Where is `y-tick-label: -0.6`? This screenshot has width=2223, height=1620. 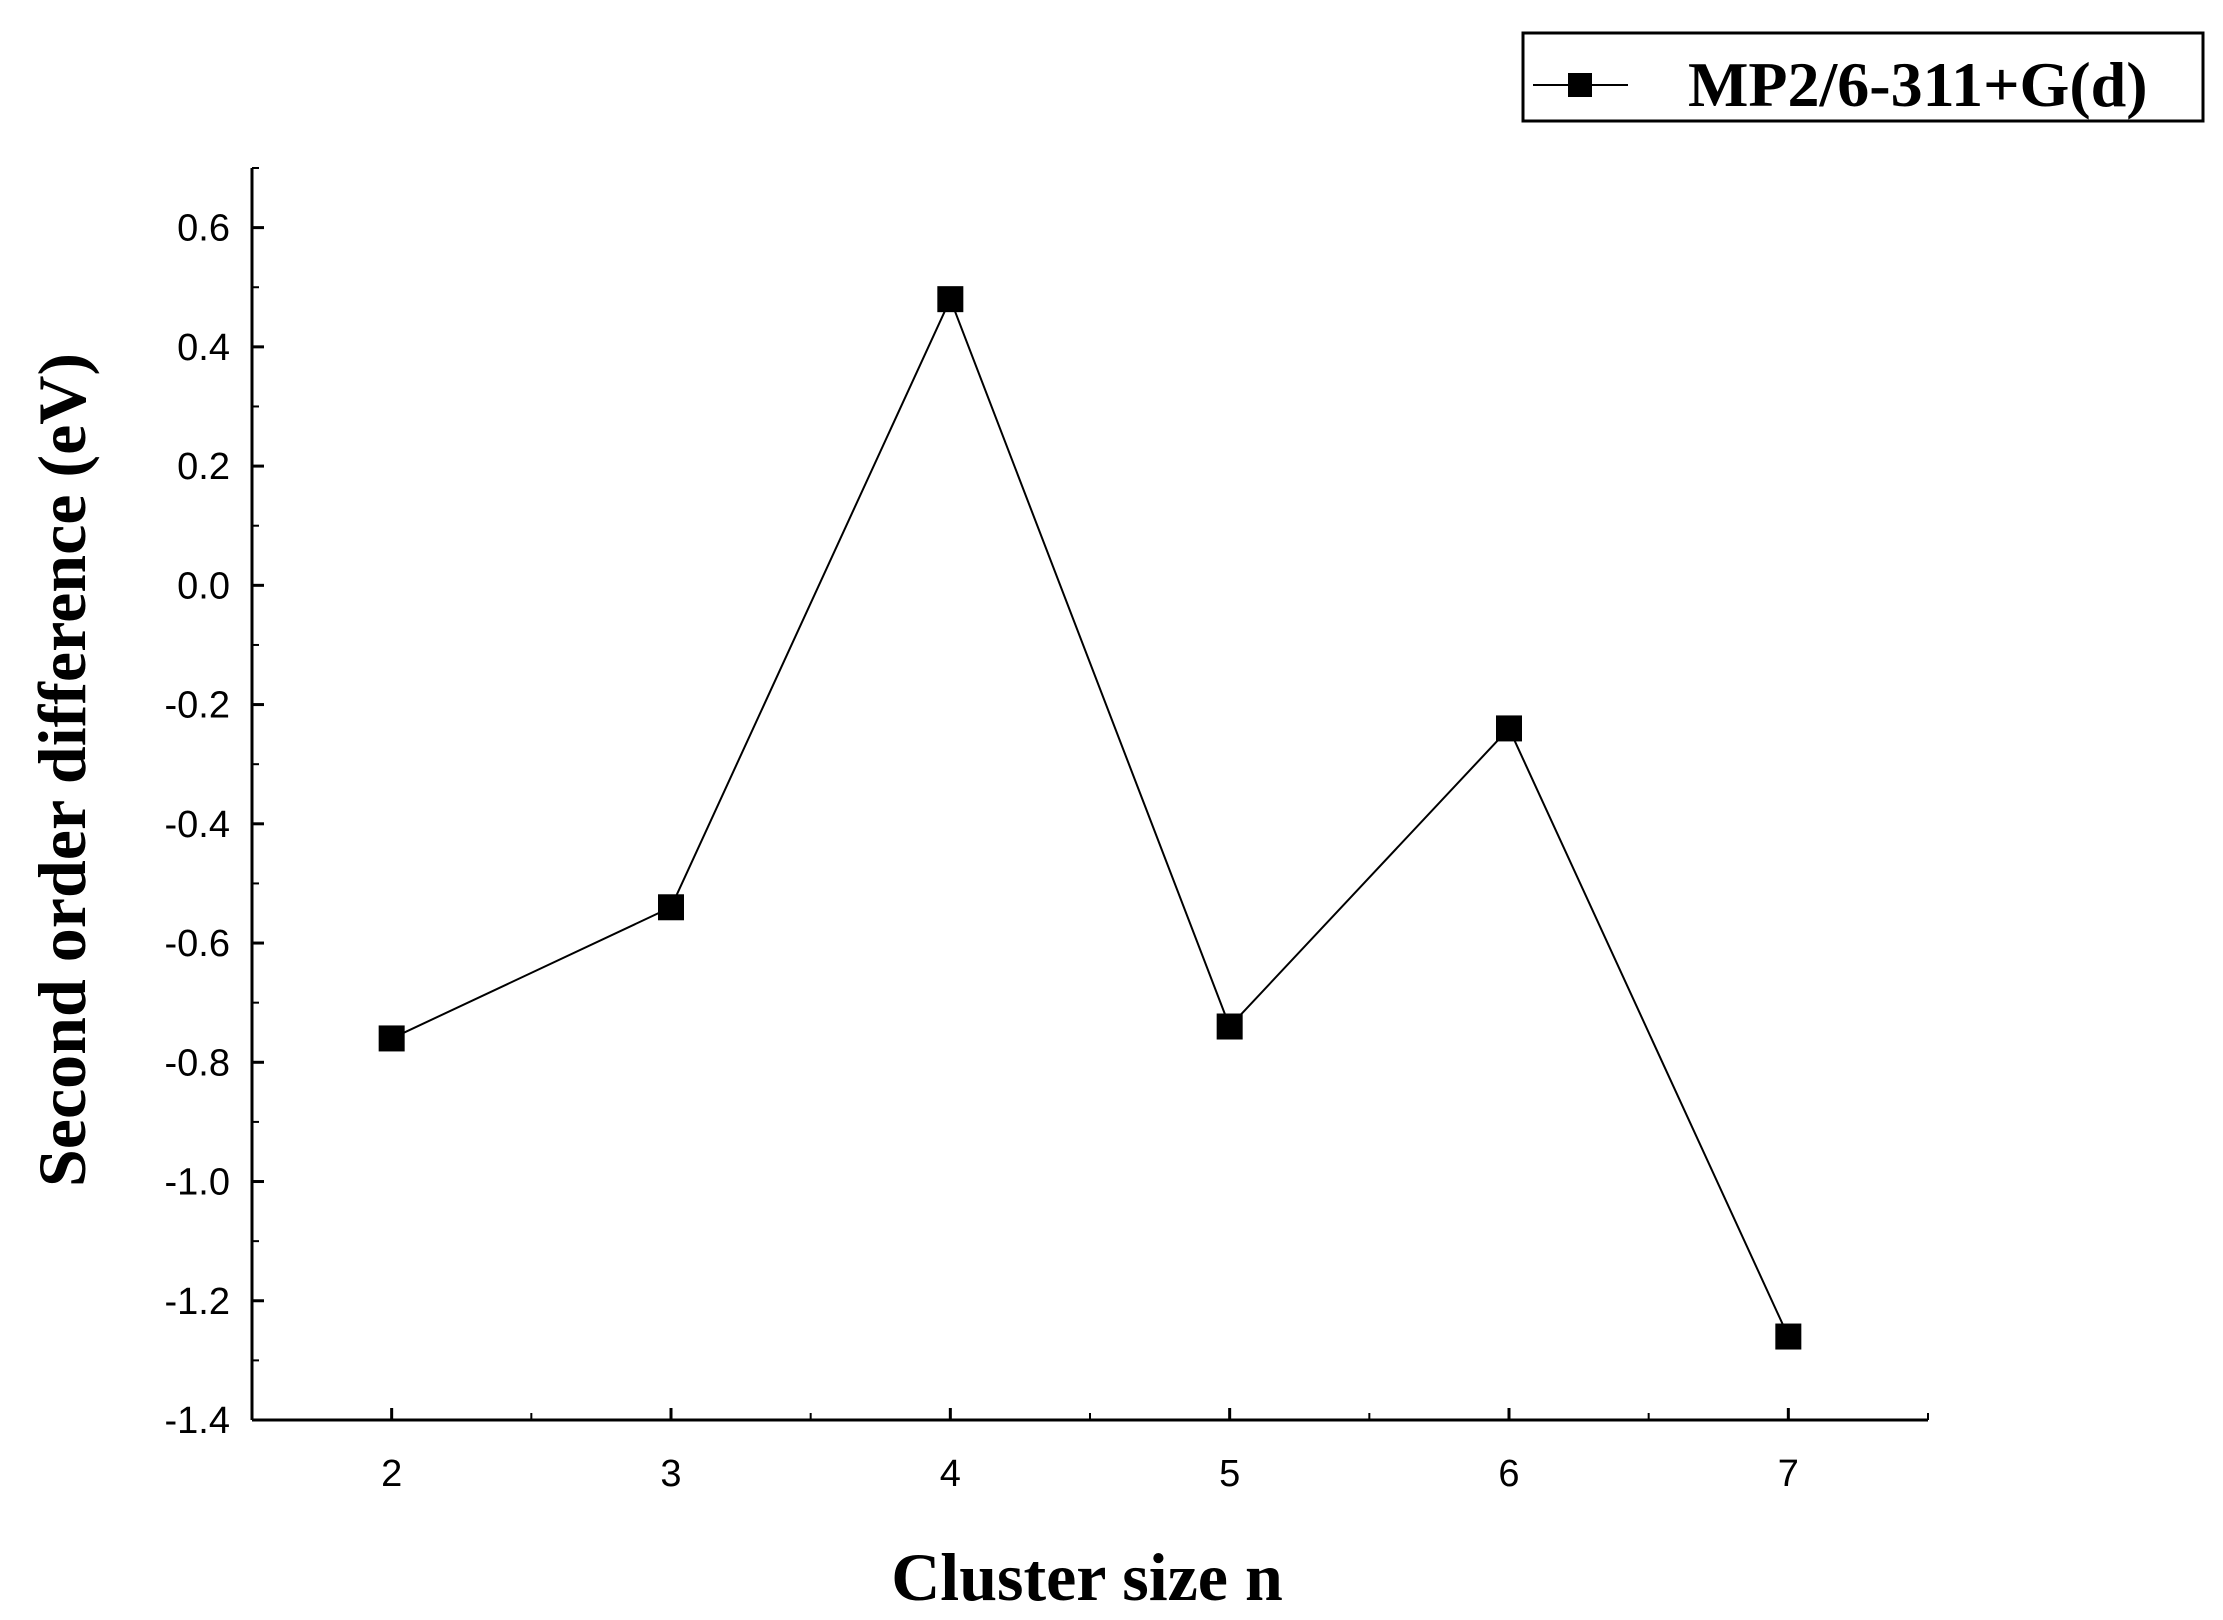 y-tick-label: -0.6 is located at coordinates (197, 944).